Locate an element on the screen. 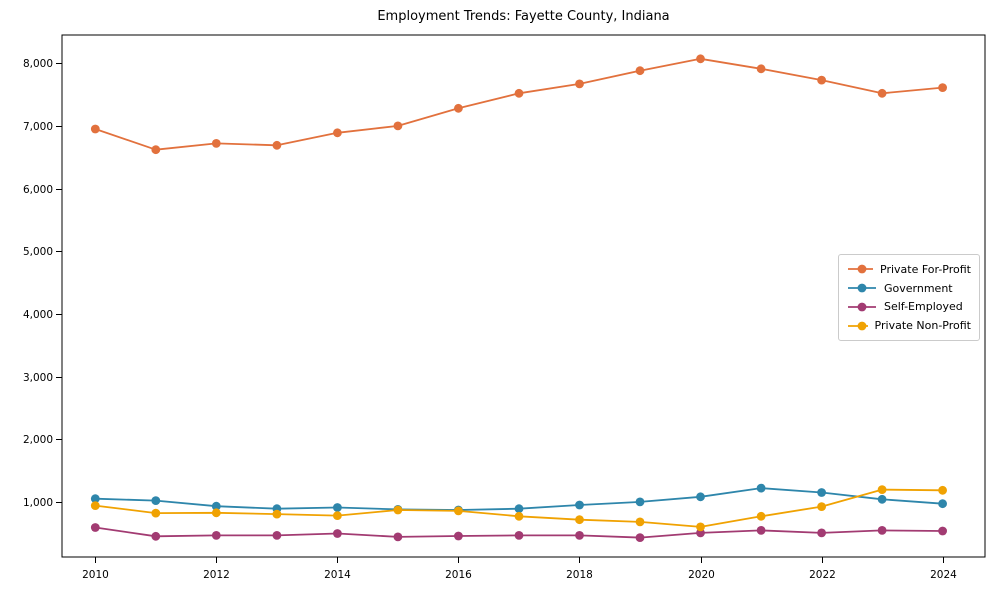 Image resolution: width=1000 pixels, height=600 pixels. legend-entry-government: Government is located at coordinates (909, 288).